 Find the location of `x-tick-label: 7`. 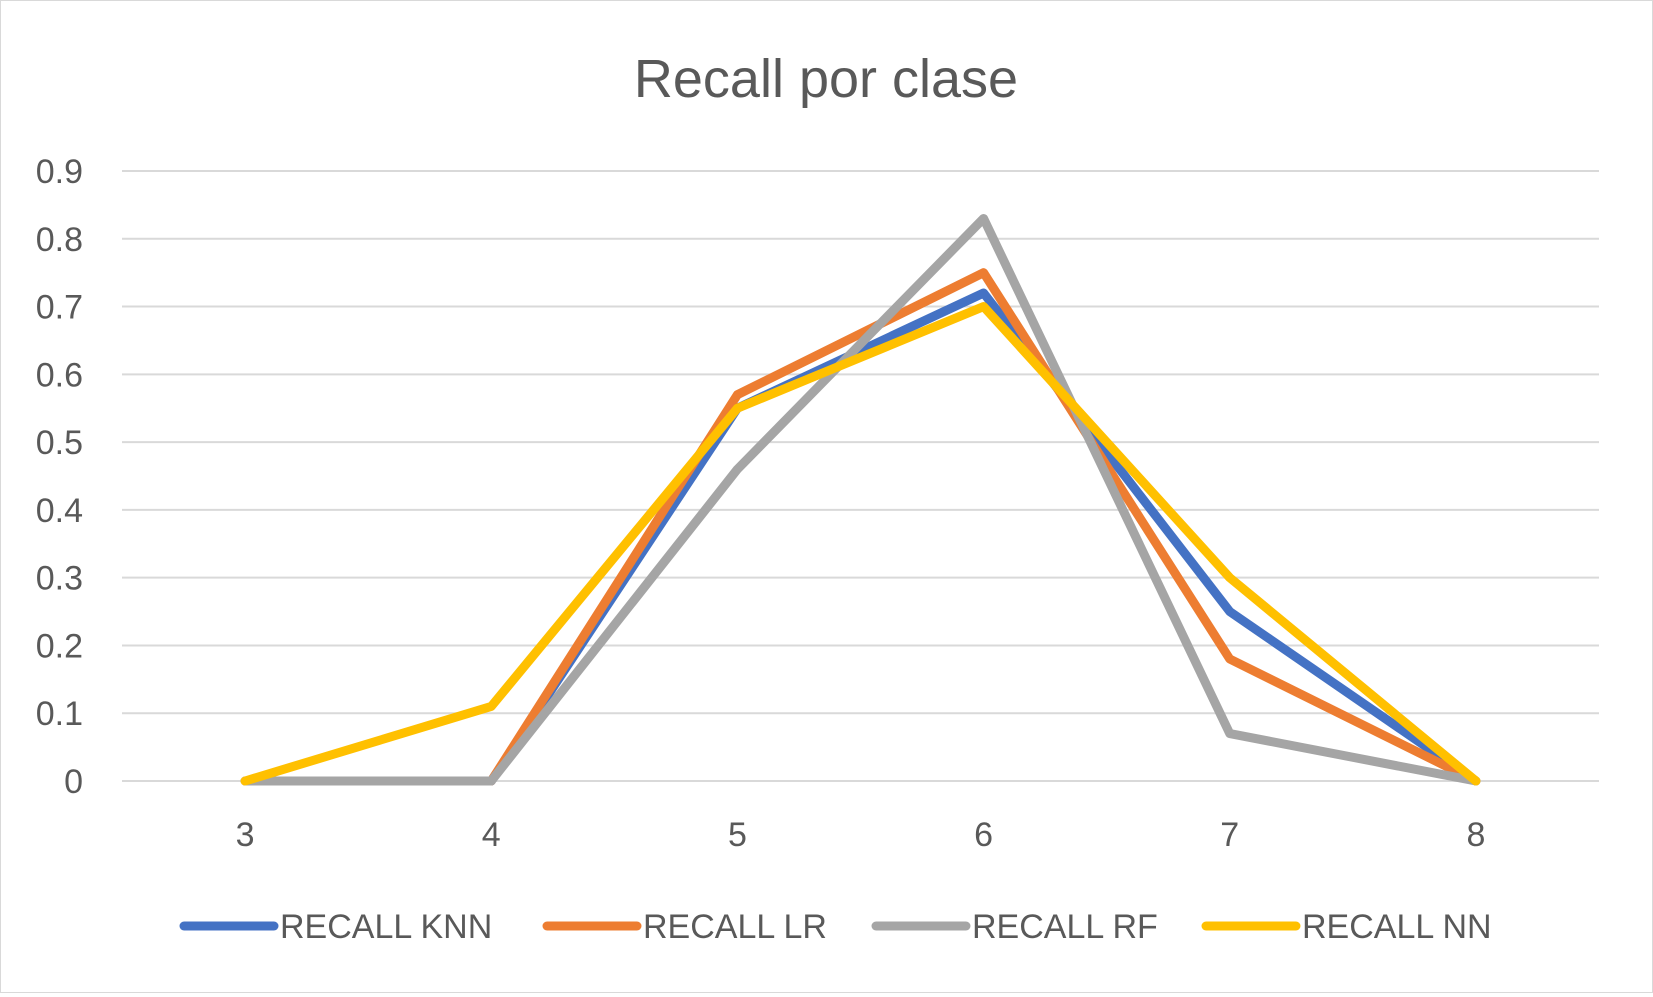

x-tick-label: 7 is located at coordinates (1229, 835).